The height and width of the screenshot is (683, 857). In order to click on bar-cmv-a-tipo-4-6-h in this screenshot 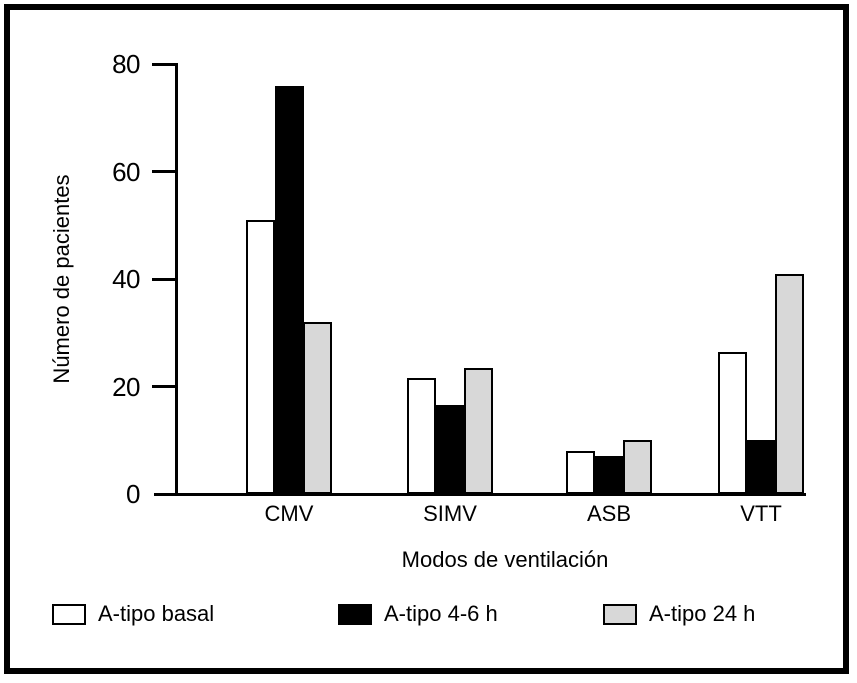, I will do `click(289, 289)`.